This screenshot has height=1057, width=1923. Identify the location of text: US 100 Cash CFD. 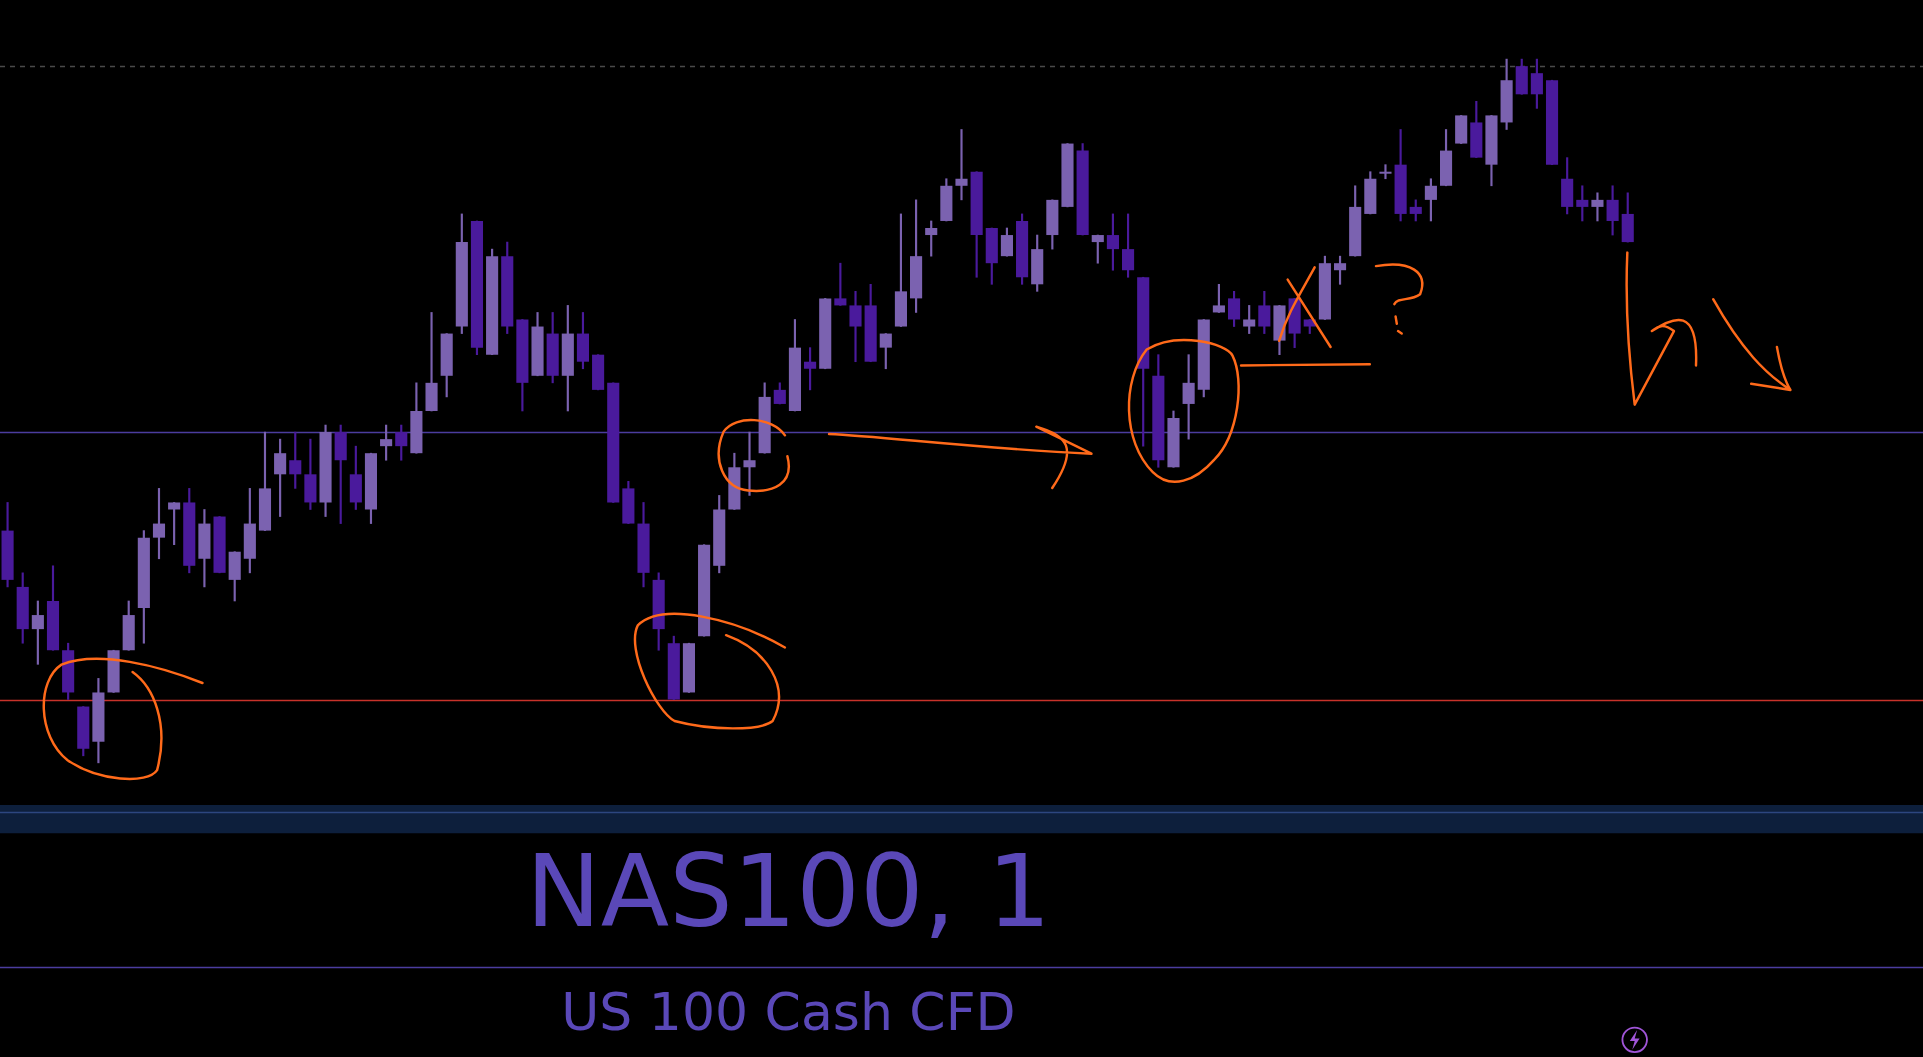
(788, 1011).